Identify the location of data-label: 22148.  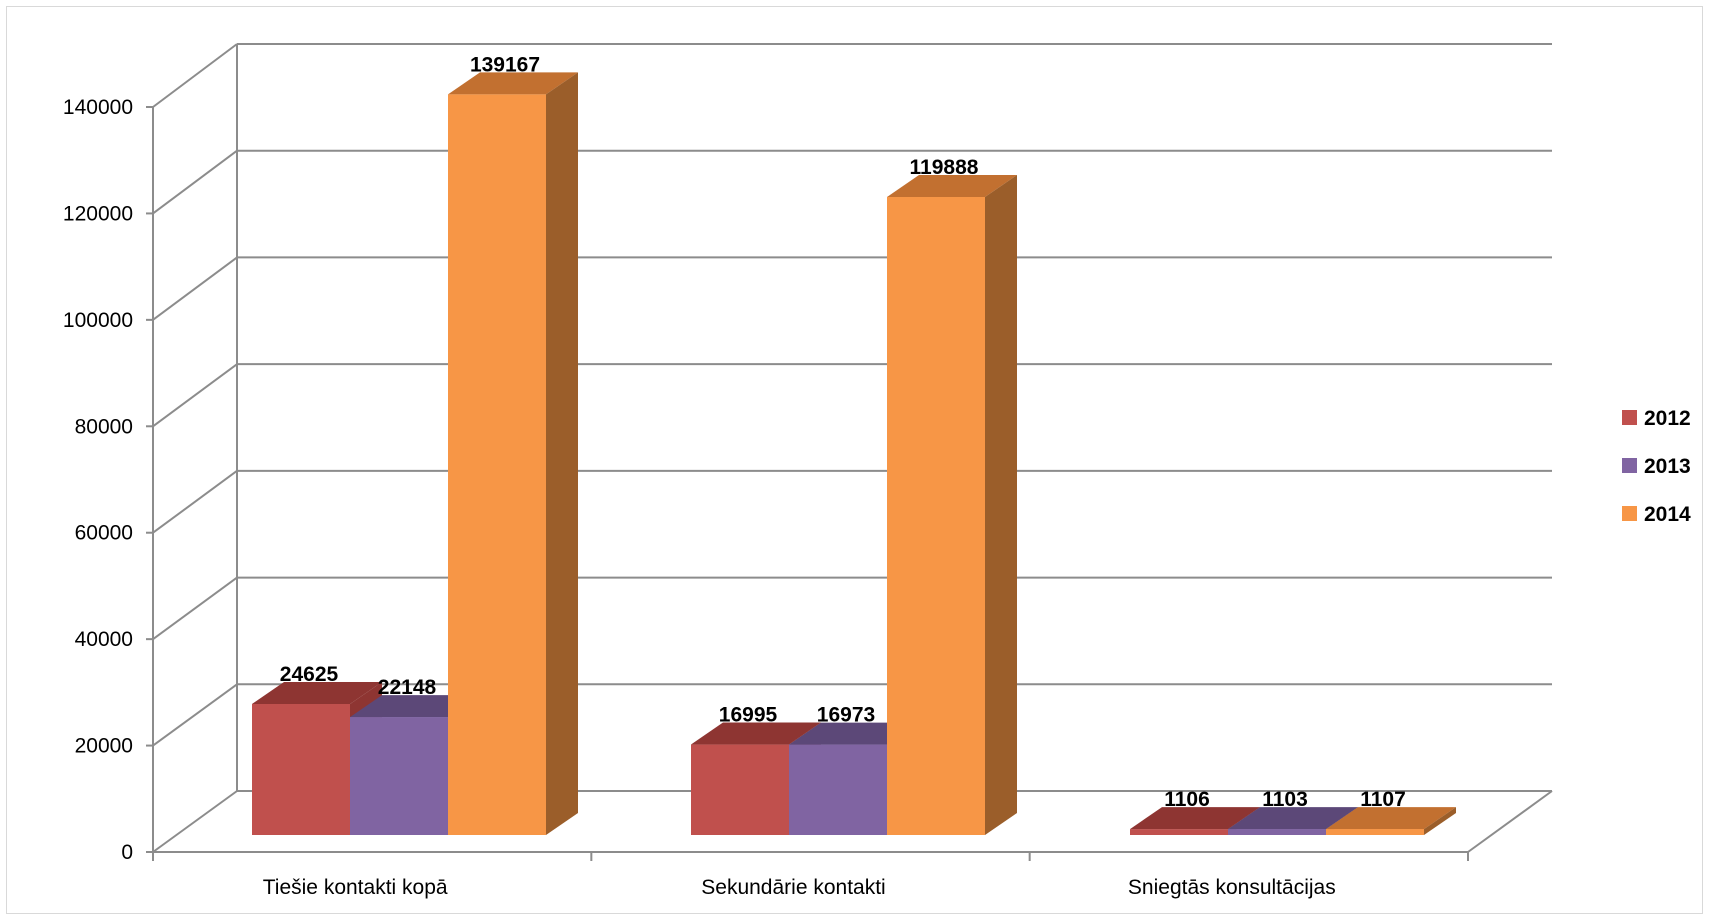
(407, 687).